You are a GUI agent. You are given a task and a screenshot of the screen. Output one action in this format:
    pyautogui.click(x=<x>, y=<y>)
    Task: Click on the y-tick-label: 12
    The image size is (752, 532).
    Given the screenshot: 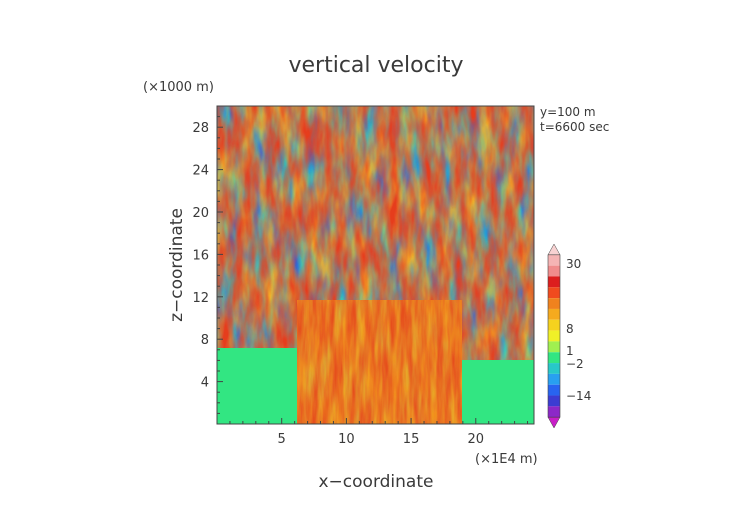 What is the action you would take?
    pyautogui.click(x=200, y=298)
    